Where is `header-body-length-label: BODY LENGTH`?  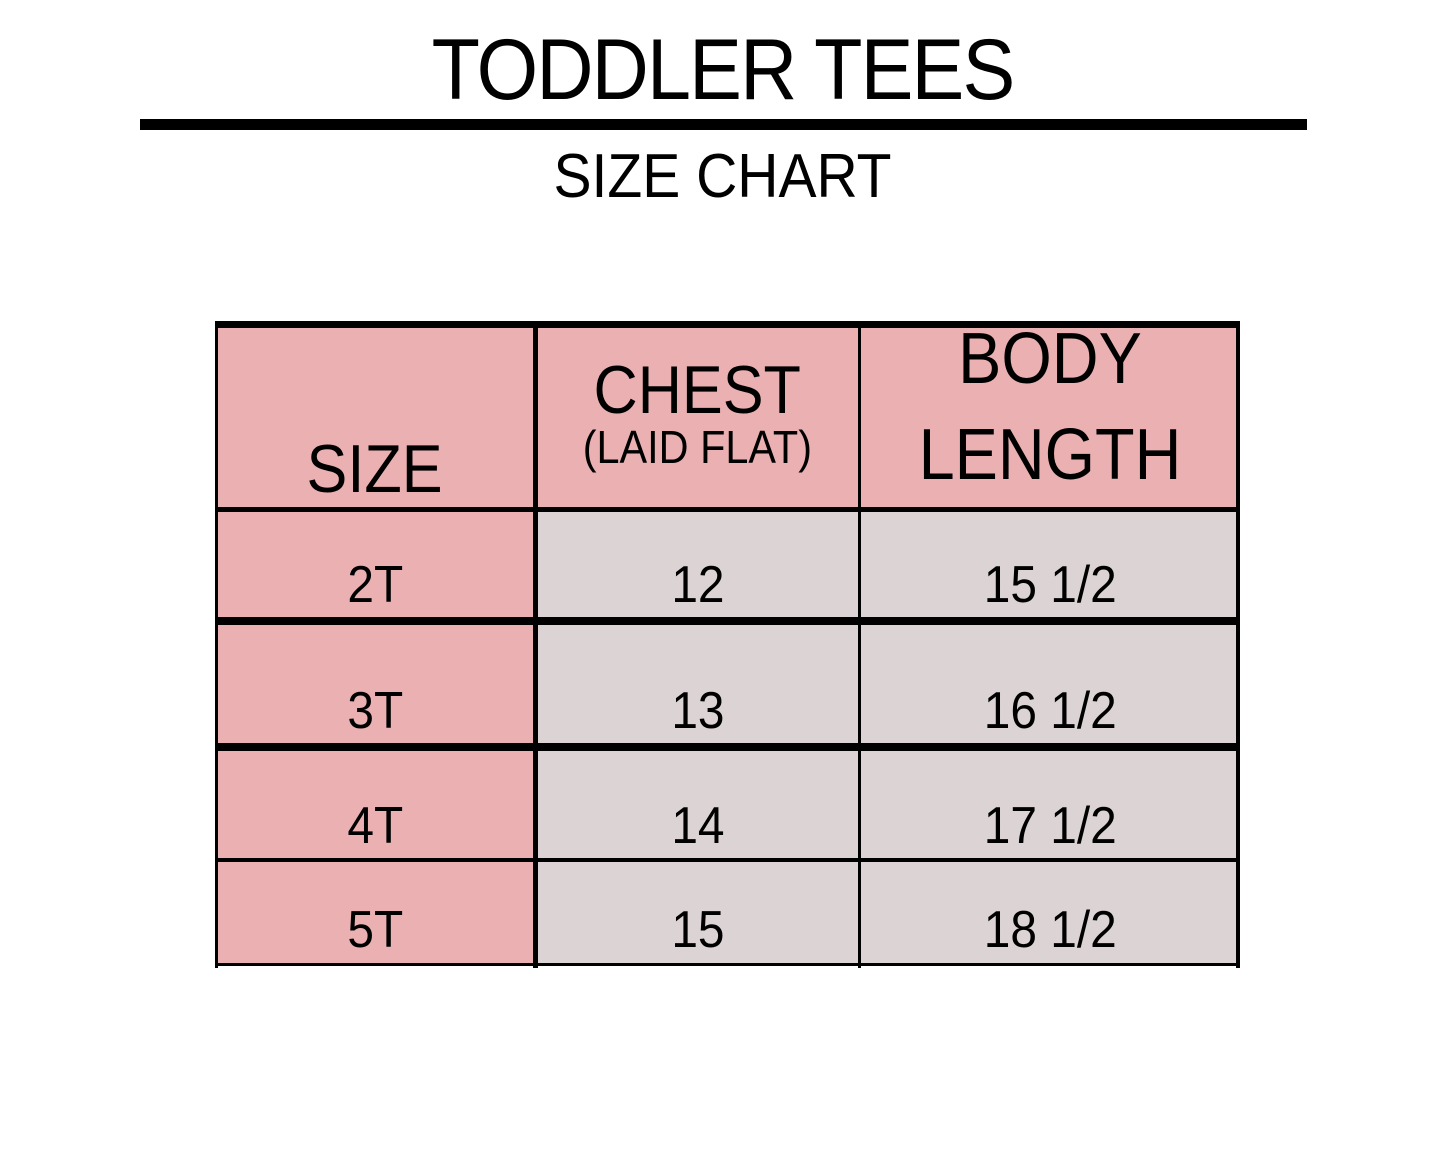 header-body-length-label: BODY LENGTH is located at coordinates (1050, 407).